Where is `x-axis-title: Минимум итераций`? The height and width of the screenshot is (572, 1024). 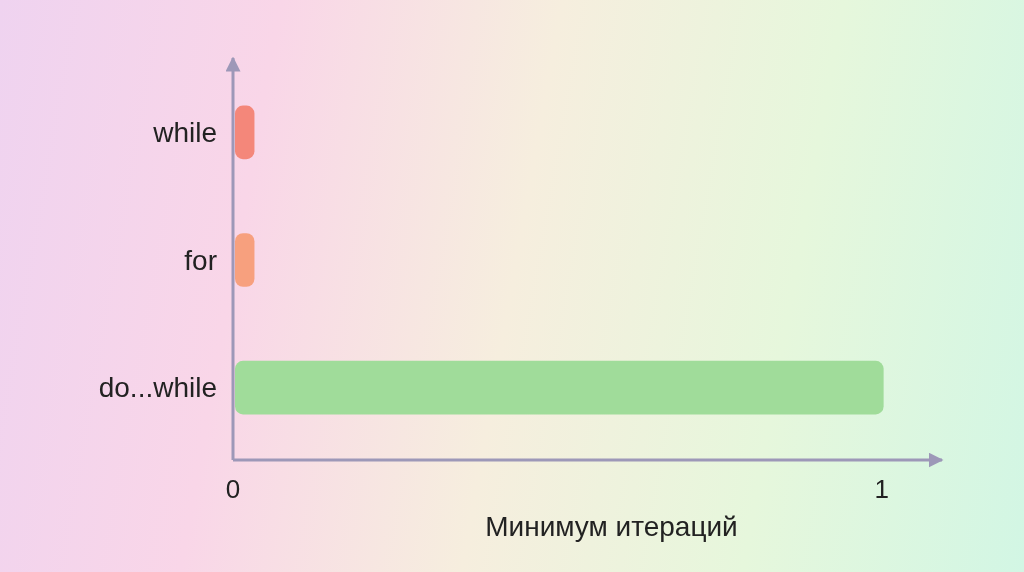
x-axis-title: Минимум итераций is located at coordinates (611, 526).